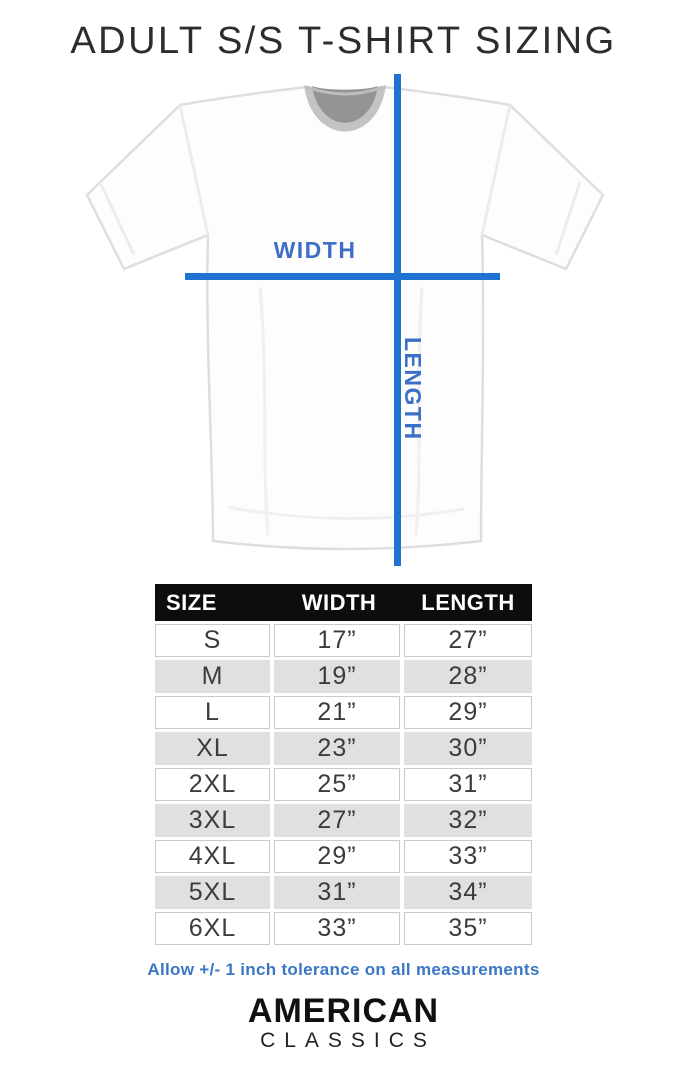 The height and width of the screenshot is (1080, 687). What do you see at coordinates (212, 820) in the screenshot?
I see `cell-size: 3XL` at bounding box center [212, 820].